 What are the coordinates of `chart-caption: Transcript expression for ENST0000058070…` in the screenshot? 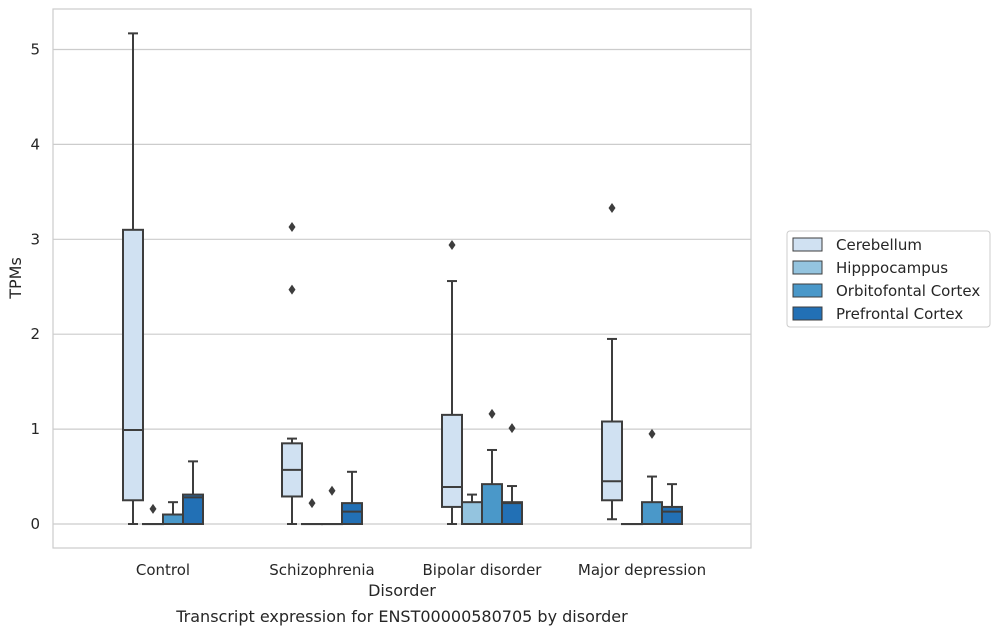 It's located at (401, 616).